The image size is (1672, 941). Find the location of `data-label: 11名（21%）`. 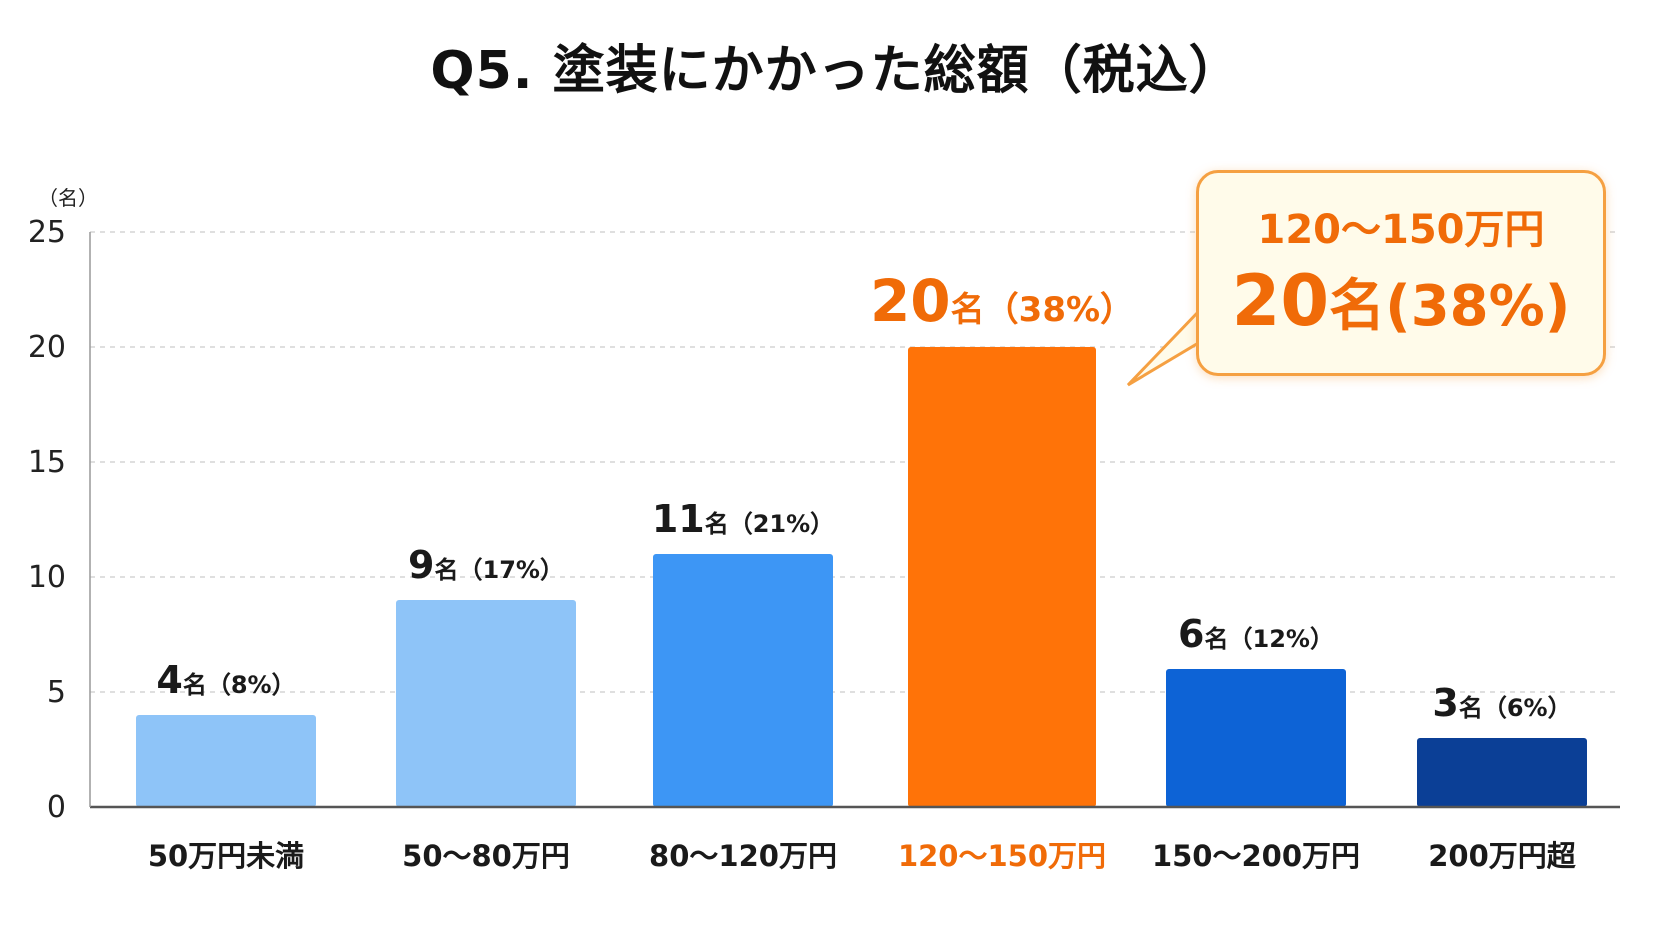

data-label: 11名（21%） is located at coordinates (743, 519).